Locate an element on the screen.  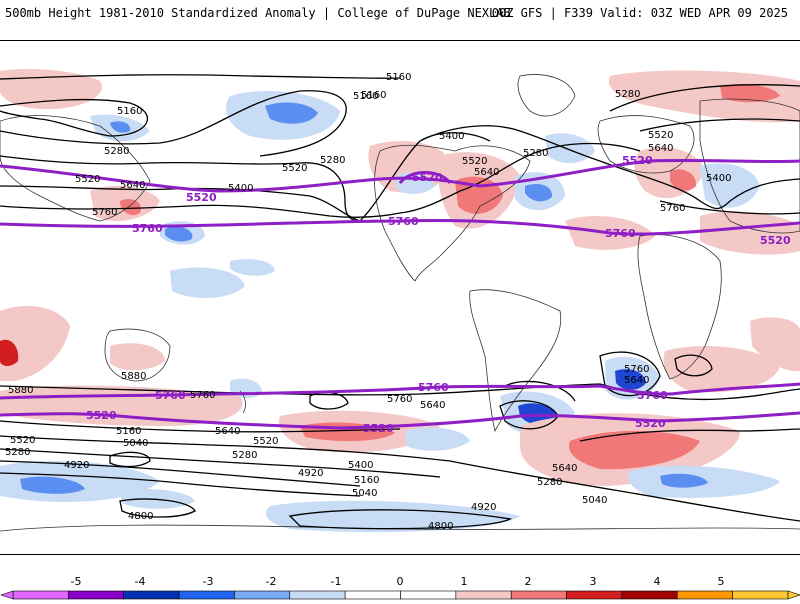
contour-5760-north is located at coordinates (400, 227).